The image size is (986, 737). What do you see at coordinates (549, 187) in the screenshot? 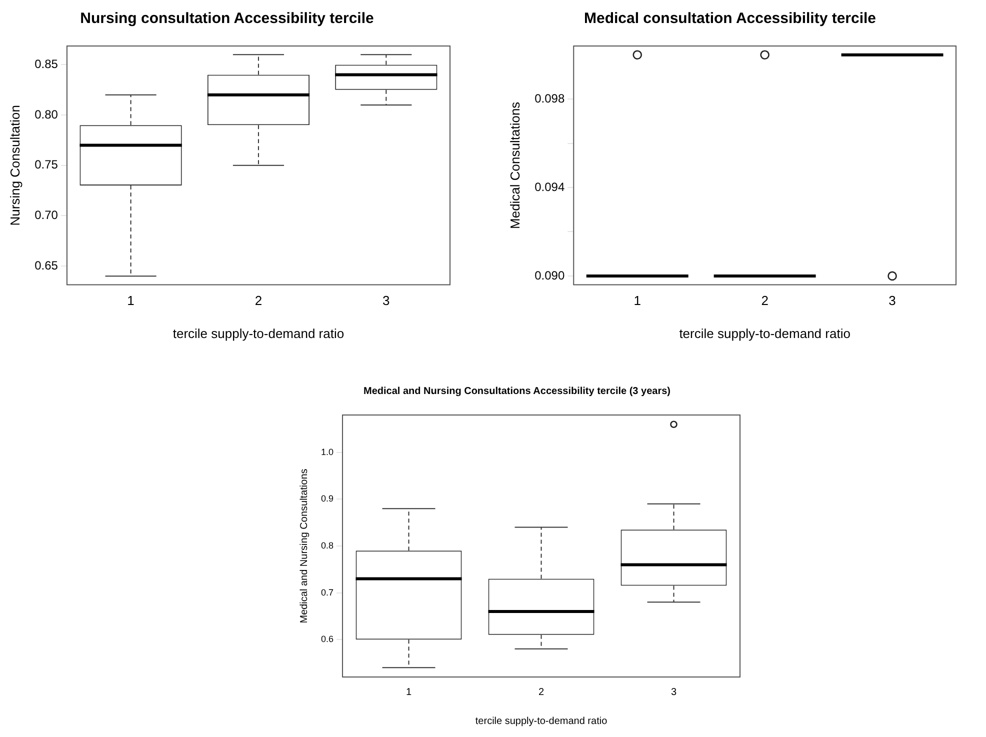
I see `y-tick-label: 0.094` at bounding box center [549, 187].